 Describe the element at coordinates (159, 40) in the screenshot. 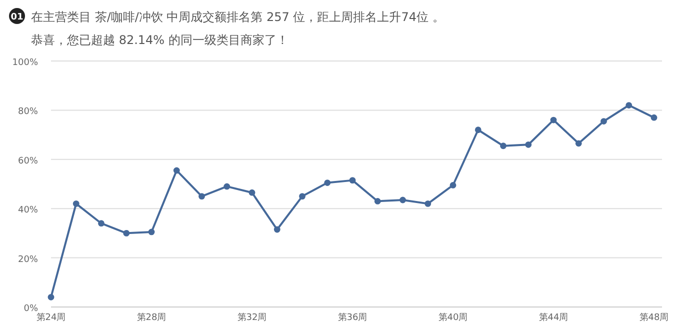

I see `chart-subtitle: 恭喜，您已超越 82.14% 的同一级类目商家了！` at that location.